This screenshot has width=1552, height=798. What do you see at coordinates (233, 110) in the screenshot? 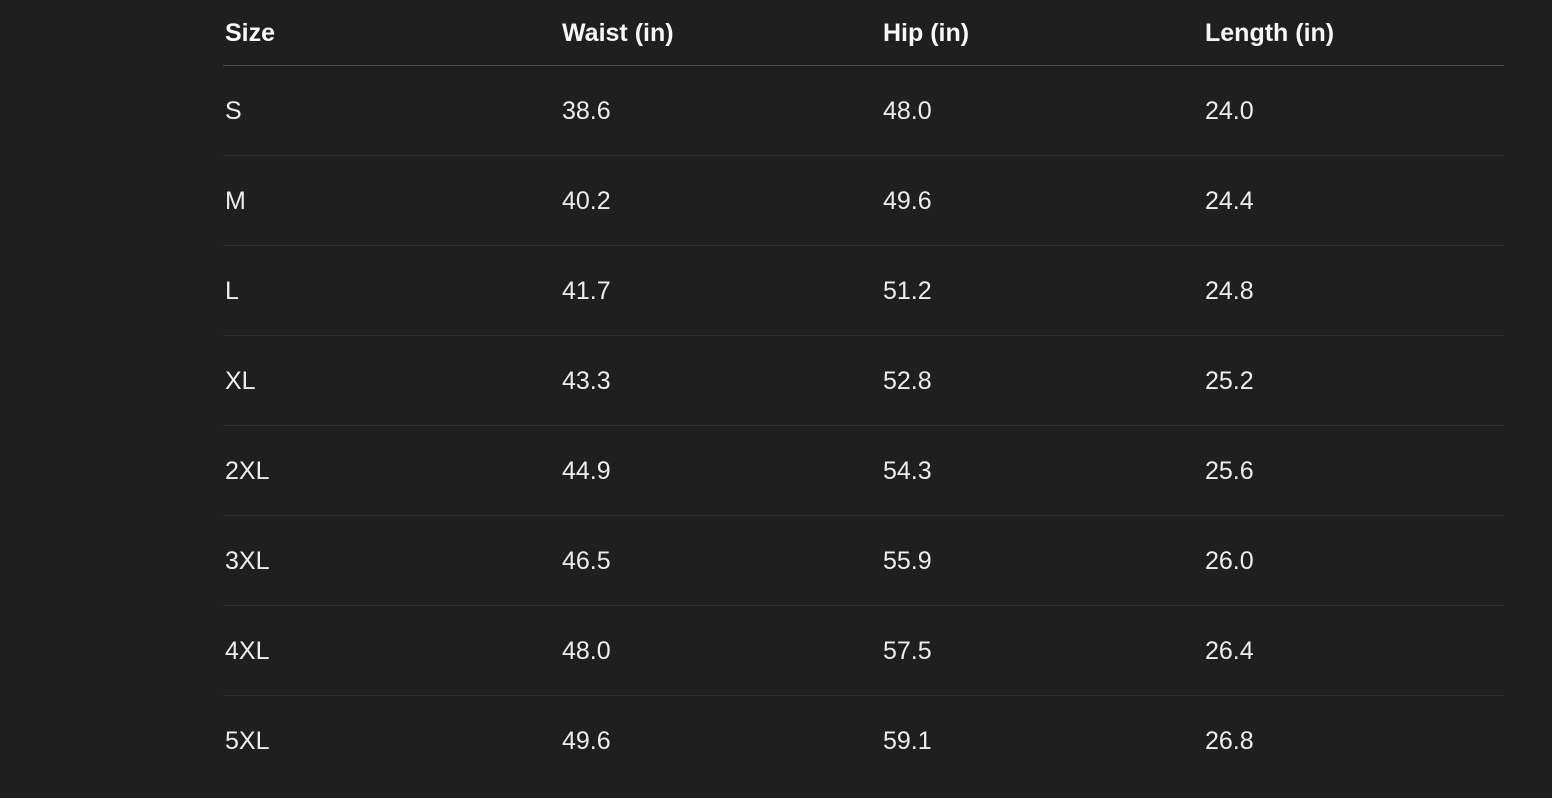
I see `cell-size: S` at bounding box center [233, 110].